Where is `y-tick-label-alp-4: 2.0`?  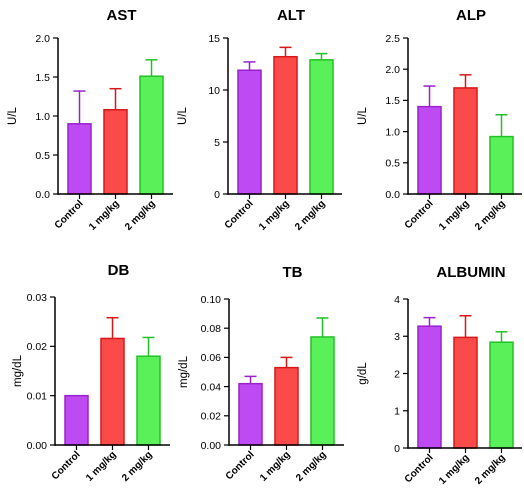 y-tick-label-alp-4: 2.0 is located at coordinates (392, 70).